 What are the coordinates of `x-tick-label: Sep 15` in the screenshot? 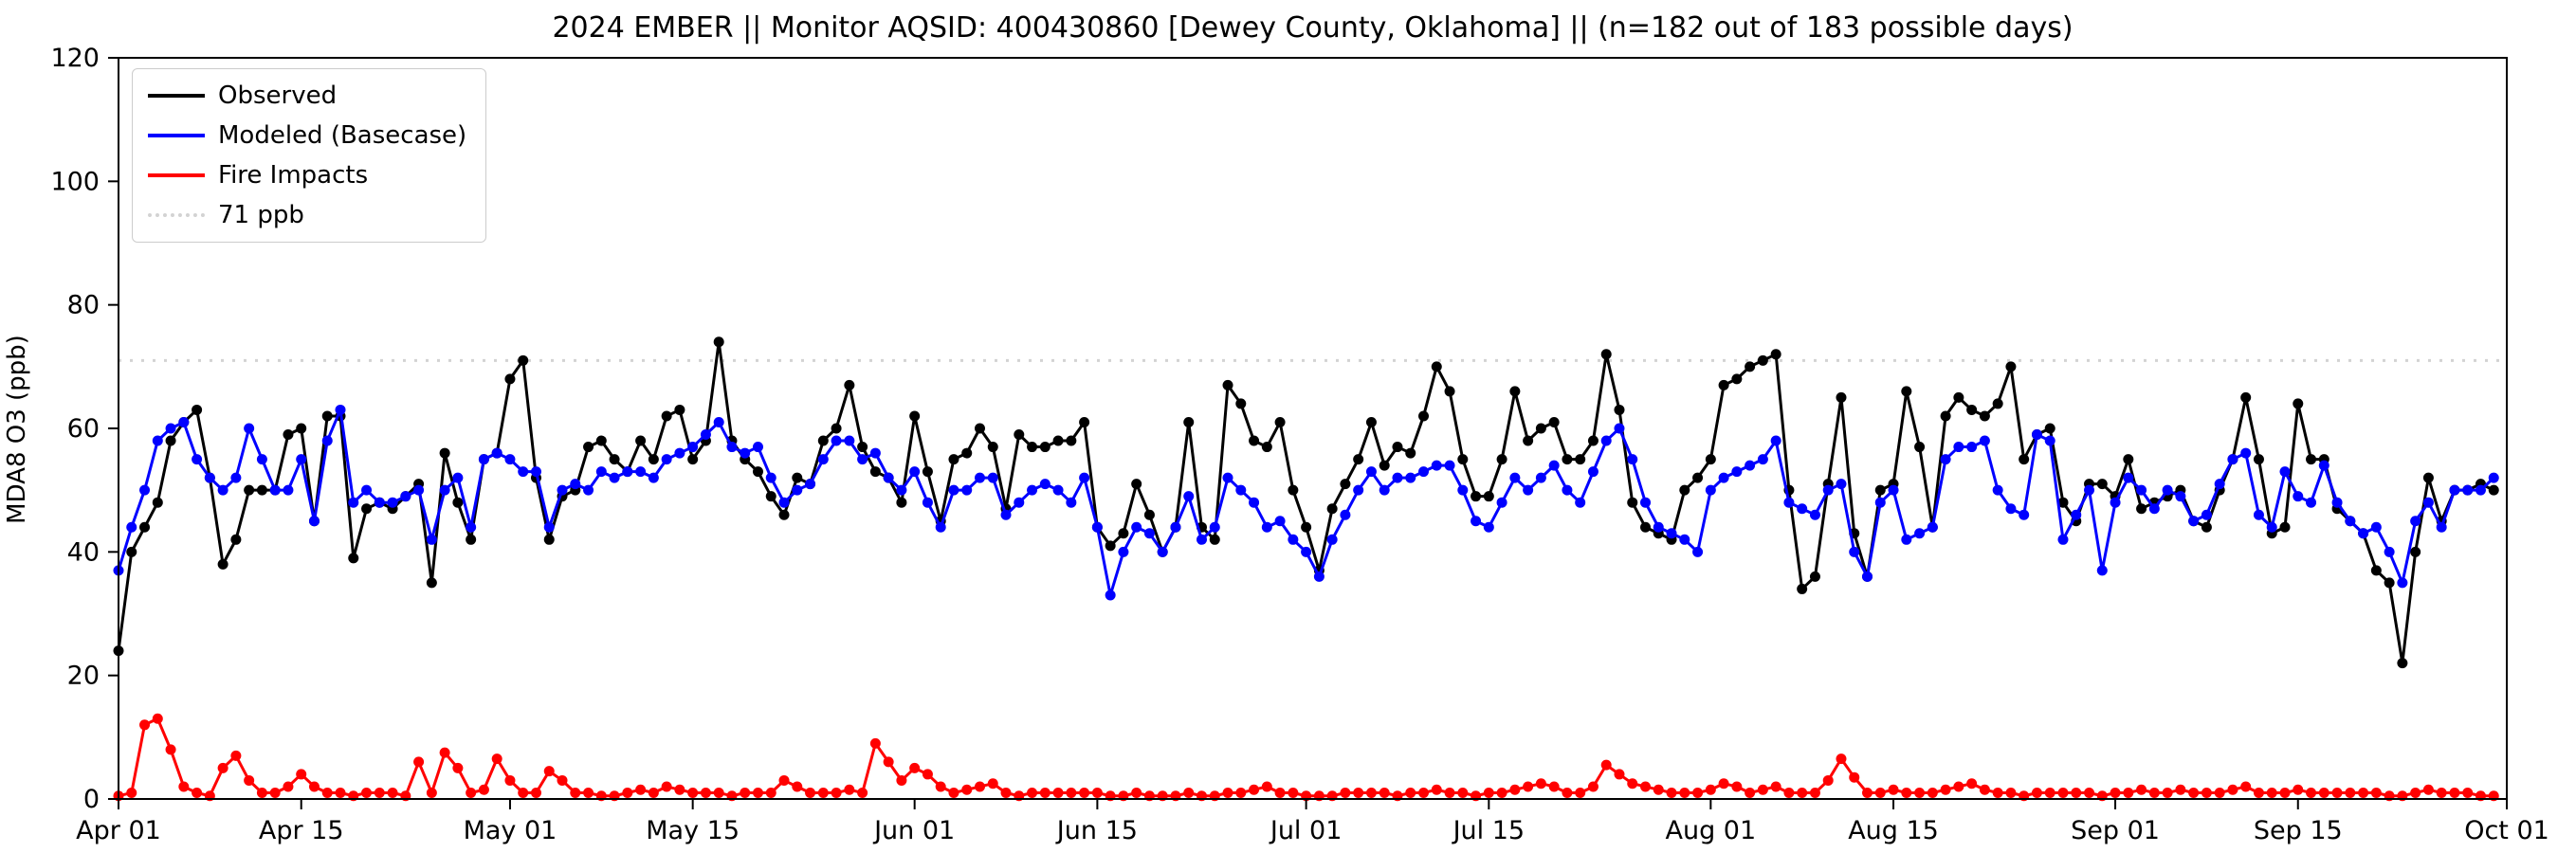 It's located at (2298, 830).